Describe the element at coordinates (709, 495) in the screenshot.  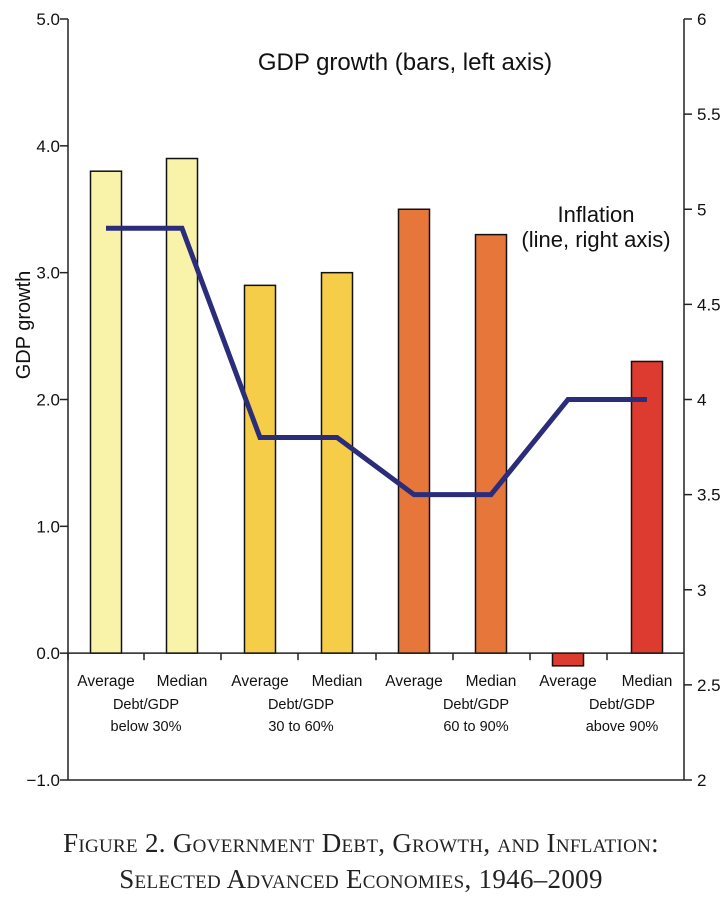
I see `right-tick-label: 3.5` at that location.